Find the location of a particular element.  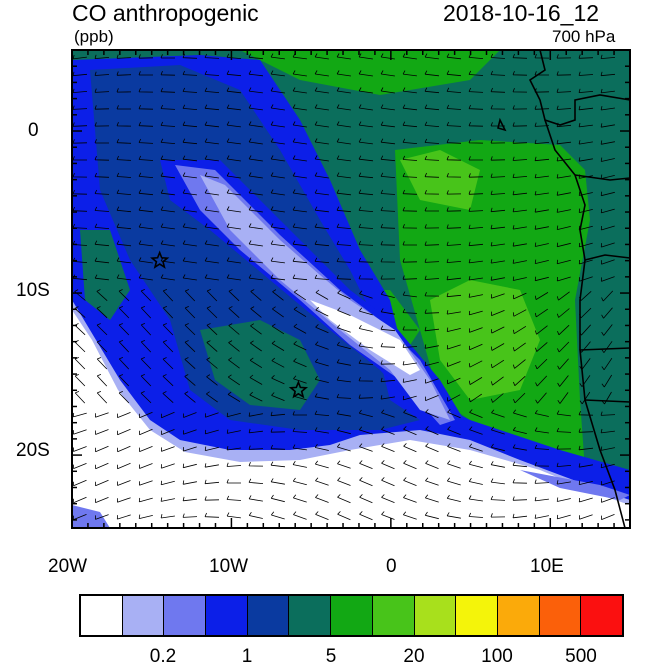

x-tick-label: 10W is located at coordinates (229, 566).